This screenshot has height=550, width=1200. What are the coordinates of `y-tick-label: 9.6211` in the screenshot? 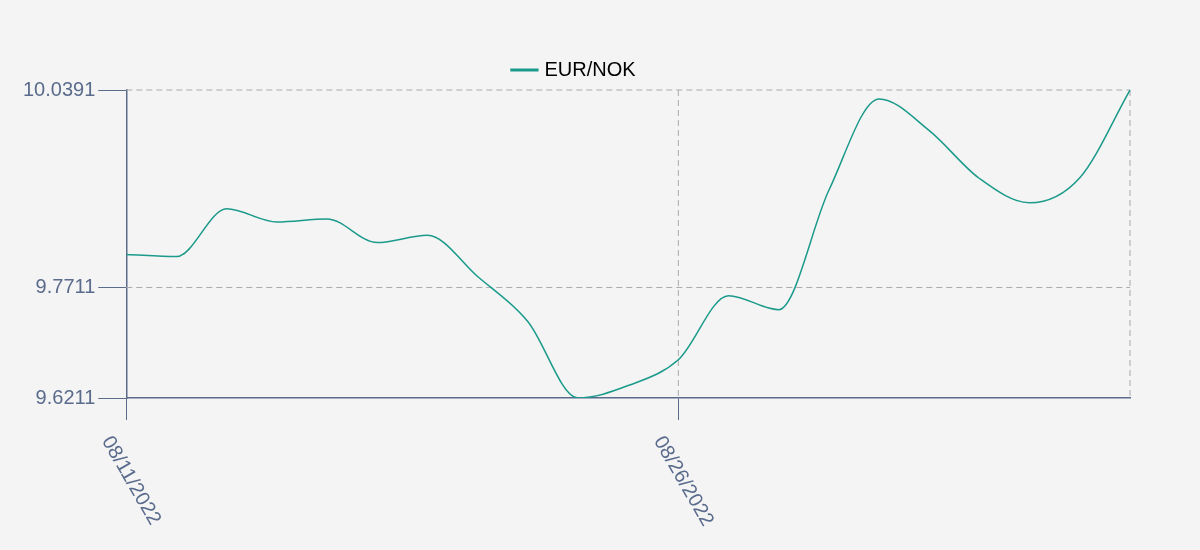 It's located at (65, 396).